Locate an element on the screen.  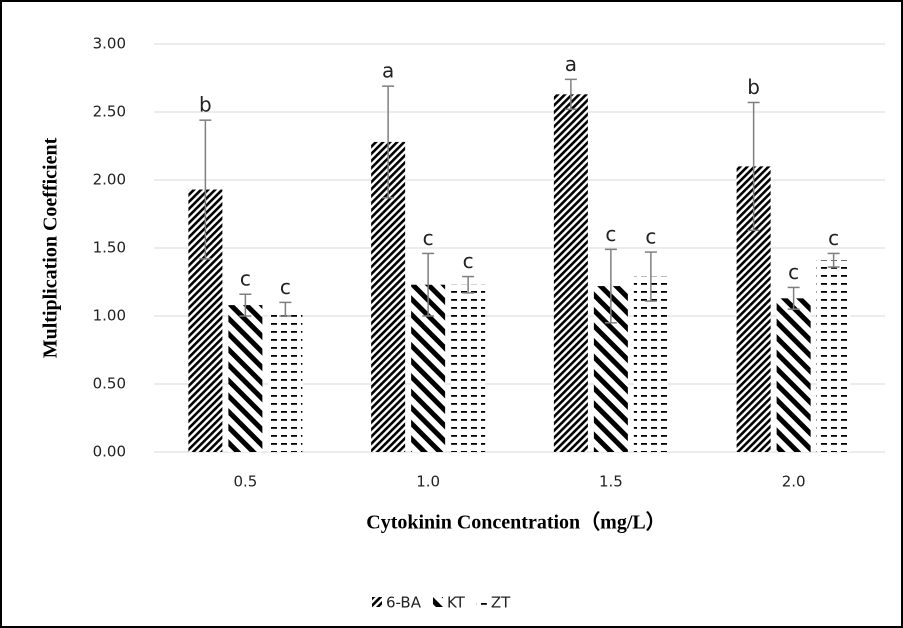
legend-label: 6-BA is located at coordinates (404, 603).